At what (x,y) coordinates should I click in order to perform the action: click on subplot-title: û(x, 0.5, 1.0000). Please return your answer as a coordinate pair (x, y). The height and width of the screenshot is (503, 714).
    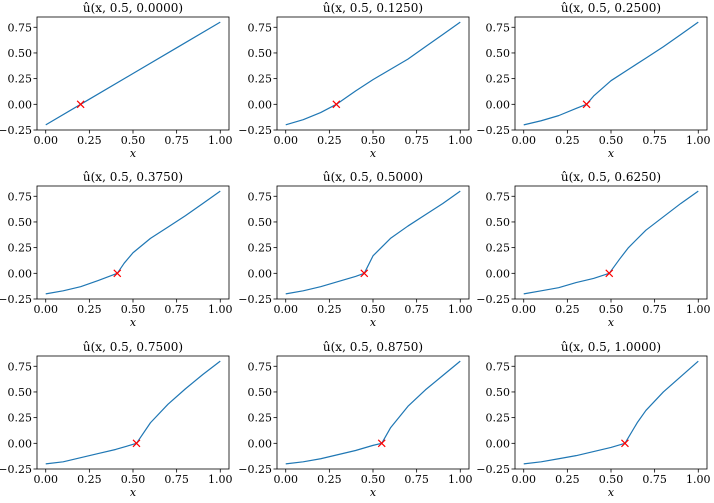
    Looking at the image, I should click on (611, 347).